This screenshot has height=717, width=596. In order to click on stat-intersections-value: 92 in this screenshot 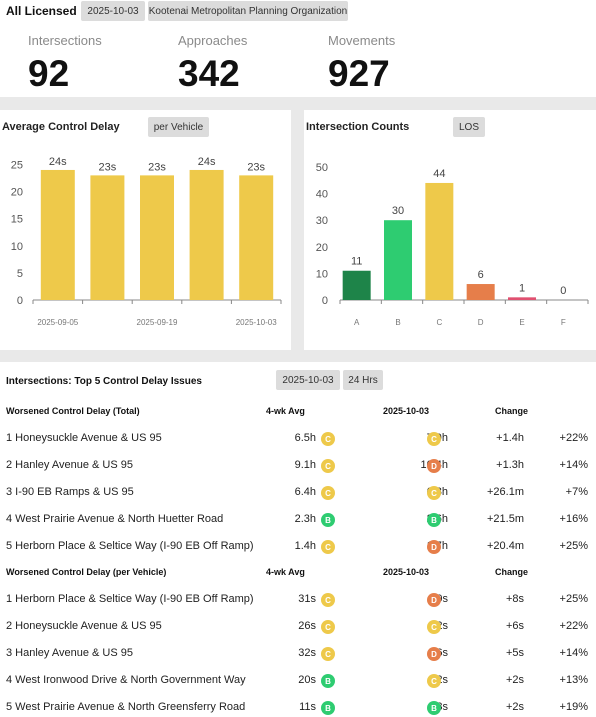, I will do `click(49, 73)`.